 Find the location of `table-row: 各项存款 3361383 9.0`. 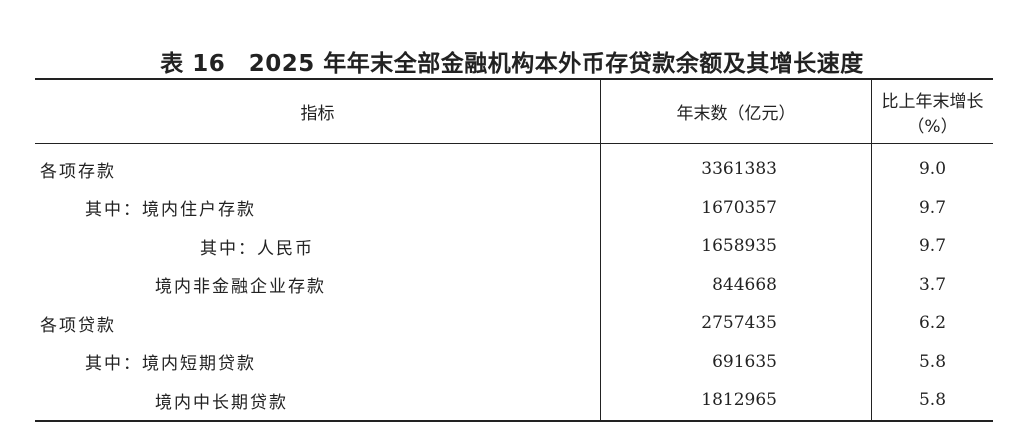

table-row: 各项存款 3361383 9.0 is located at coordinates (514, 166).